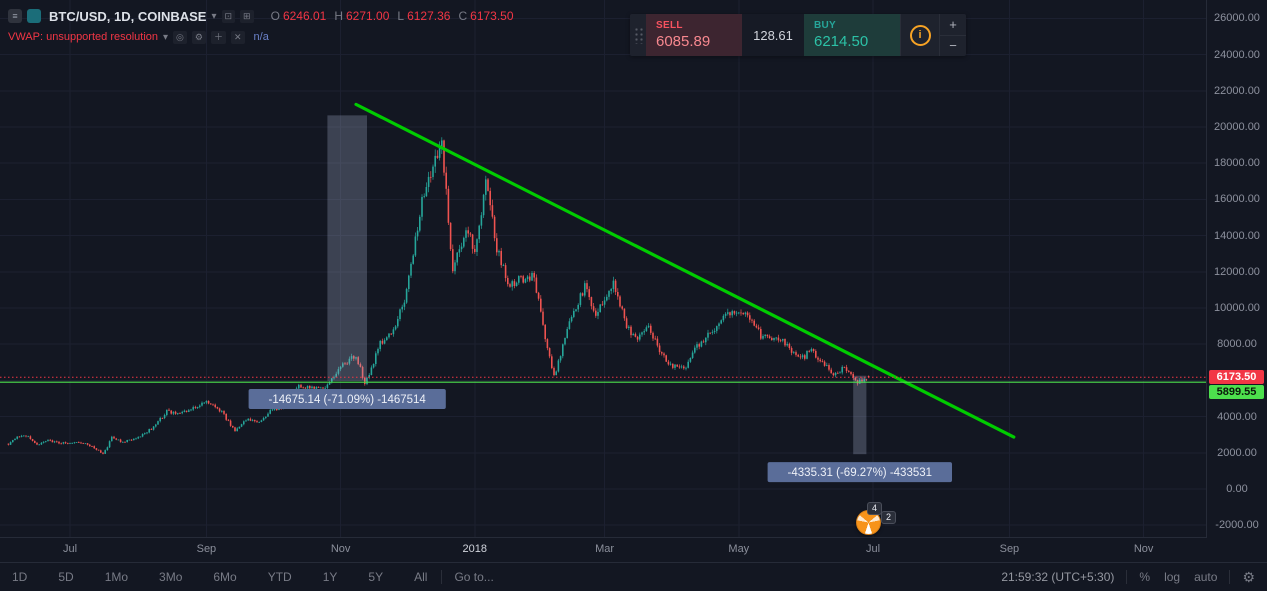 The image size is (1267, 591). I want to click on symbol-title: BTC/USD, 1D, COINBASE, so click(128, 16).